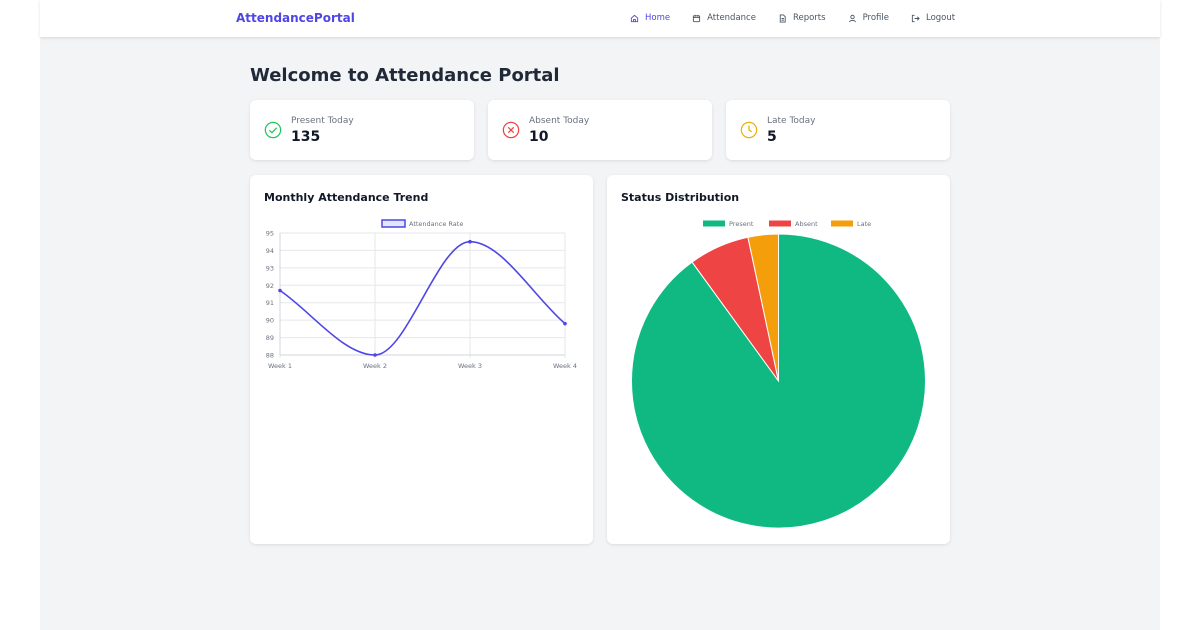 This screenshot has width=1200, height=630. I want to click on nav-item-home: Home, so click(650, 18).